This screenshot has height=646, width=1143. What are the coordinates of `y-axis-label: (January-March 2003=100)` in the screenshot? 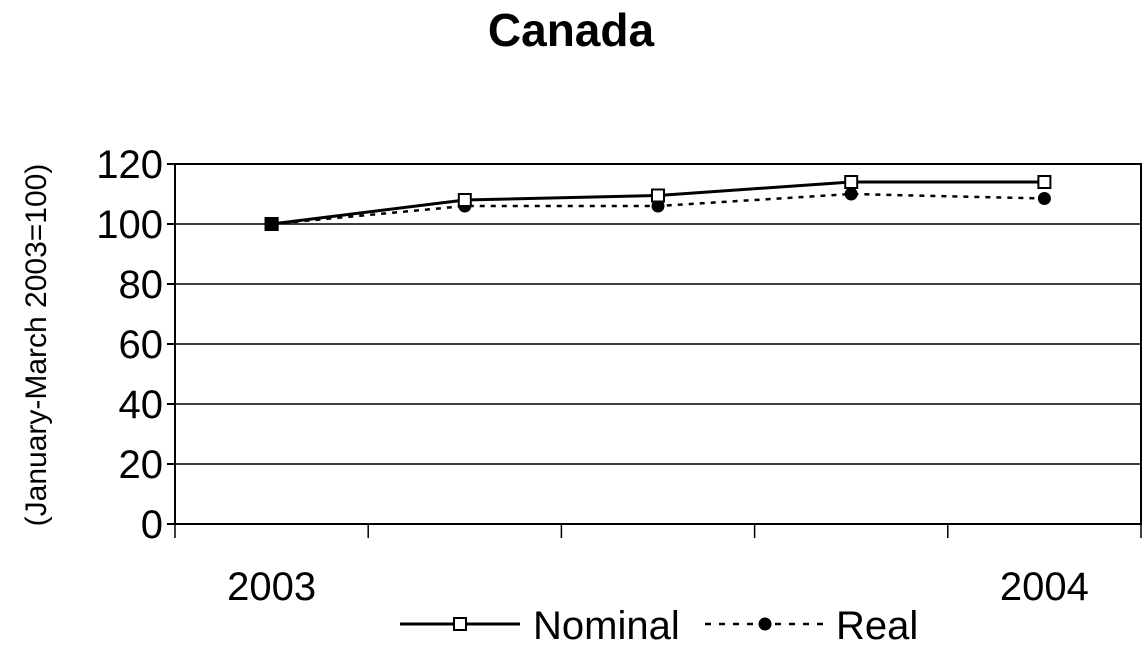 It's located at (36, 345).